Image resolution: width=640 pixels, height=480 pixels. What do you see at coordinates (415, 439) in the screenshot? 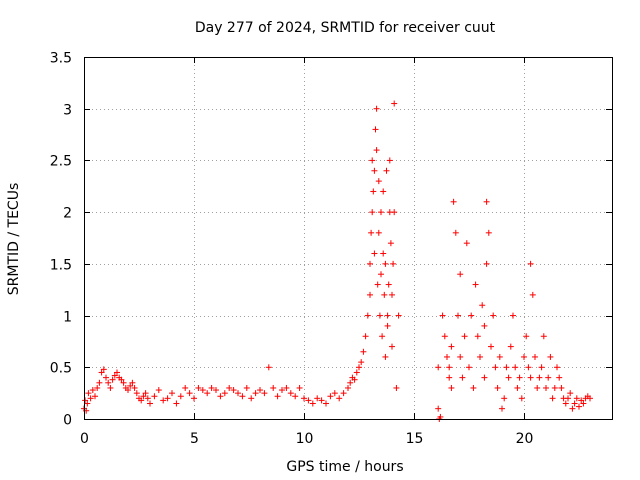
I see `x-tick-label: 15` at bounding box center [415, 439].